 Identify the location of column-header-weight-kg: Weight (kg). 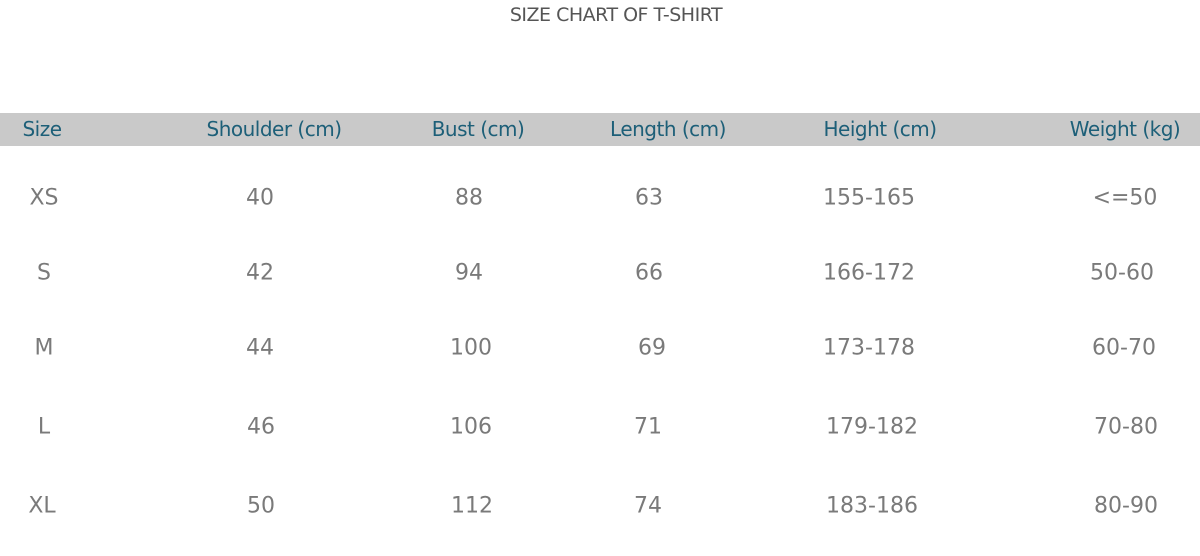
(1125, 129).